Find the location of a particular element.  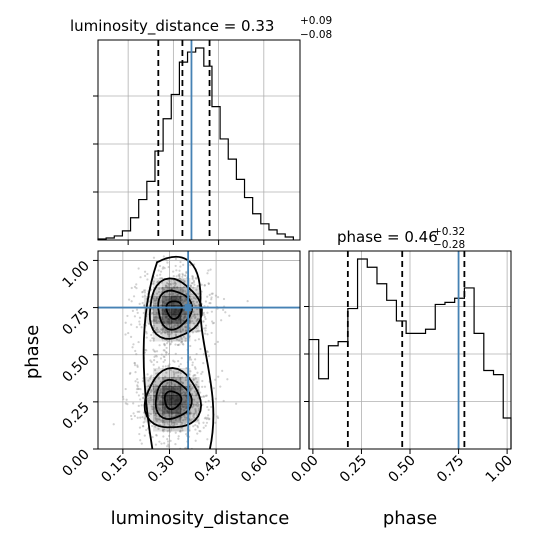

right-xtick-label-2: 0.50 is located at coordinates (401, 469).